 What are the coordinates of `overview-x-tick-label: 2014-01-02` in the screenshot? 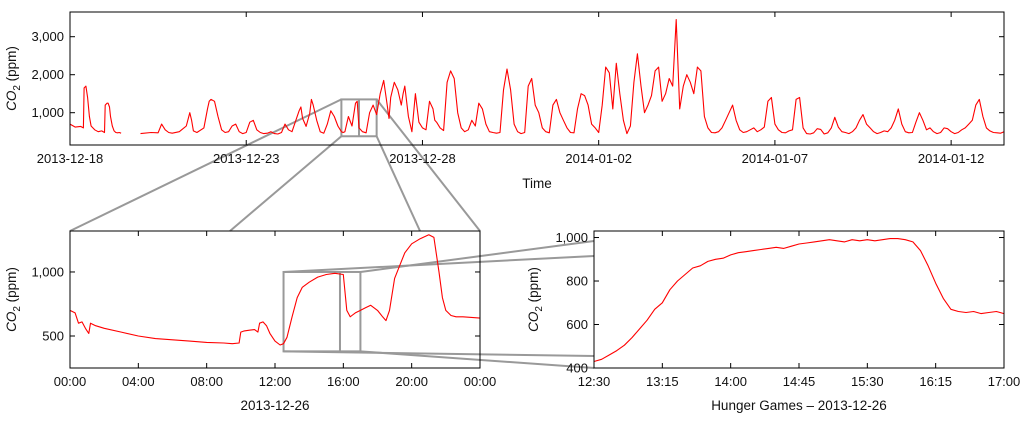 It's located at (598, 158).